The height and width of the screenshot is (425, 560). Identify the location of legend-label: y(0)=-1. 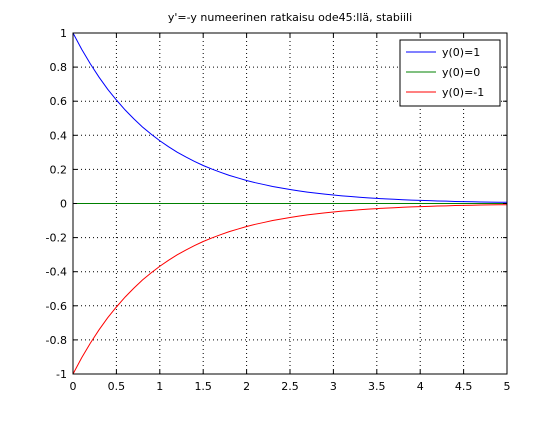
(463, 92).